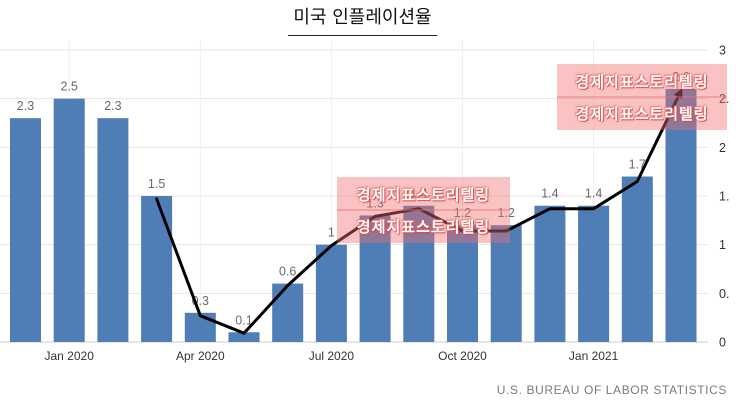 This screenshot has width=743, height=406. What do you see at coordinates (637, 165) in the screenshot?
I see `bar-value-label: 1.7` at bounding box center [637, 165].